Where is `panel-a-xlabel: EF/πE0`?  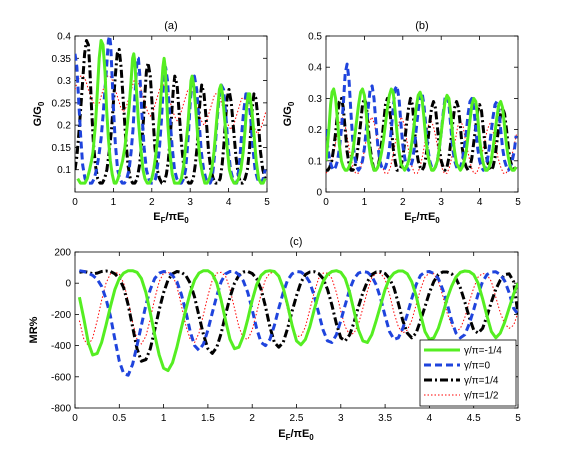 panel-a-xlabel: EF/πE0 is located at coordinates (171, 218).